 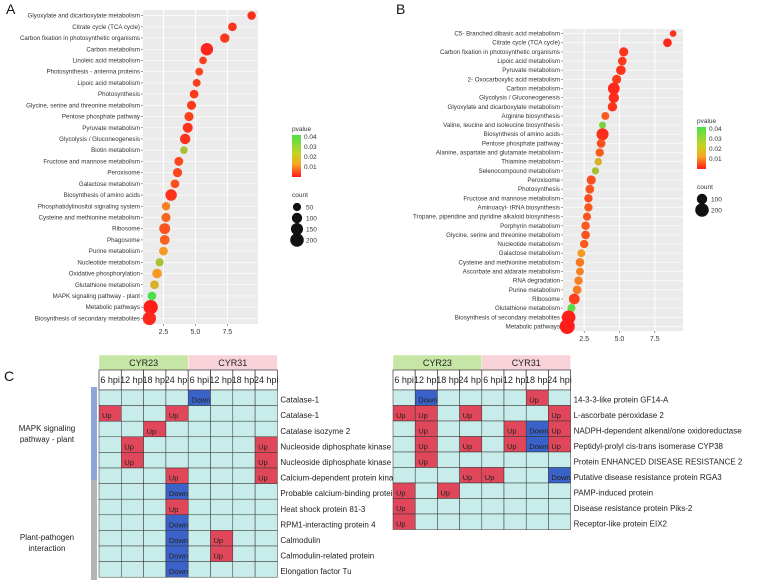 I want to click on panel-b-pathway-label: Porphyrin metabolism, so click(x=530, y=226).